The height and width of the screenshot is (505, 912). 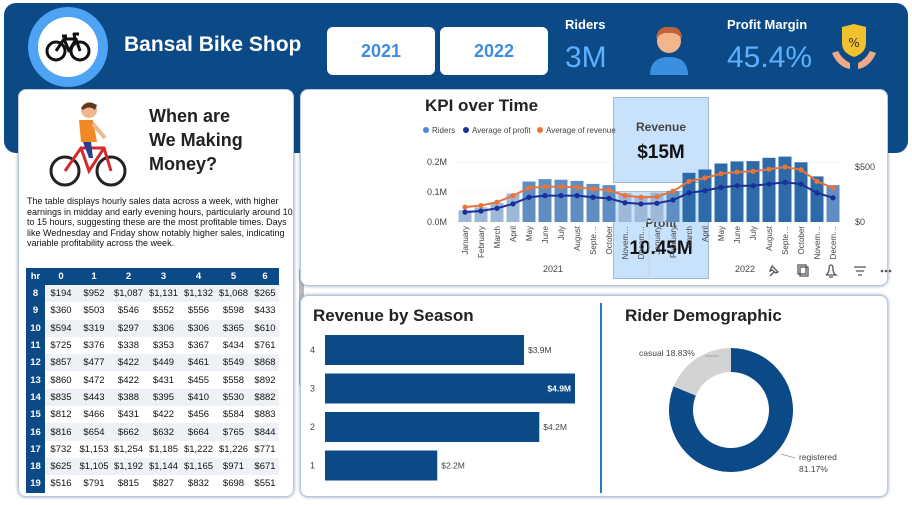 I want to click on table-header-cell: 1, so click(x=94, y=276).